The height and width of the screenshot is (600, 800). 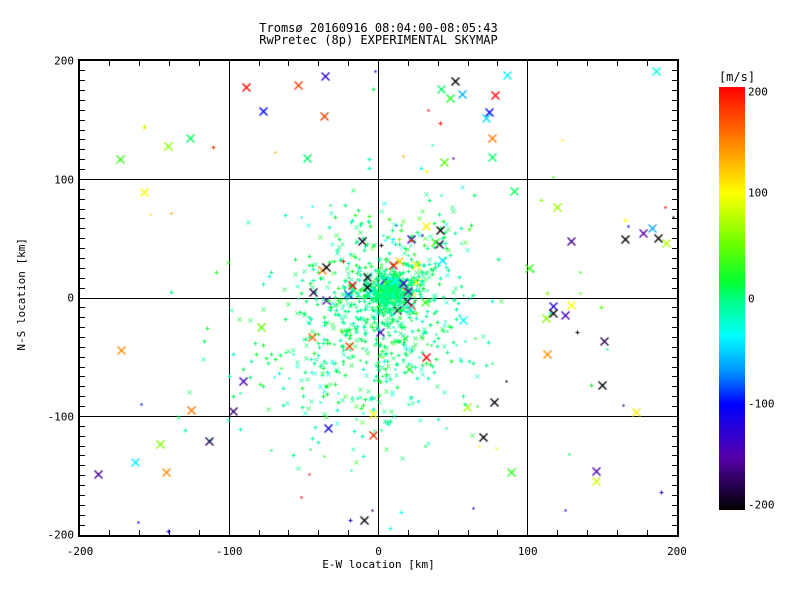 What do you see at coordinates (378, 551) in the screenshot?
I see `x-tick-label: 0` at bounding box center [378, 551].